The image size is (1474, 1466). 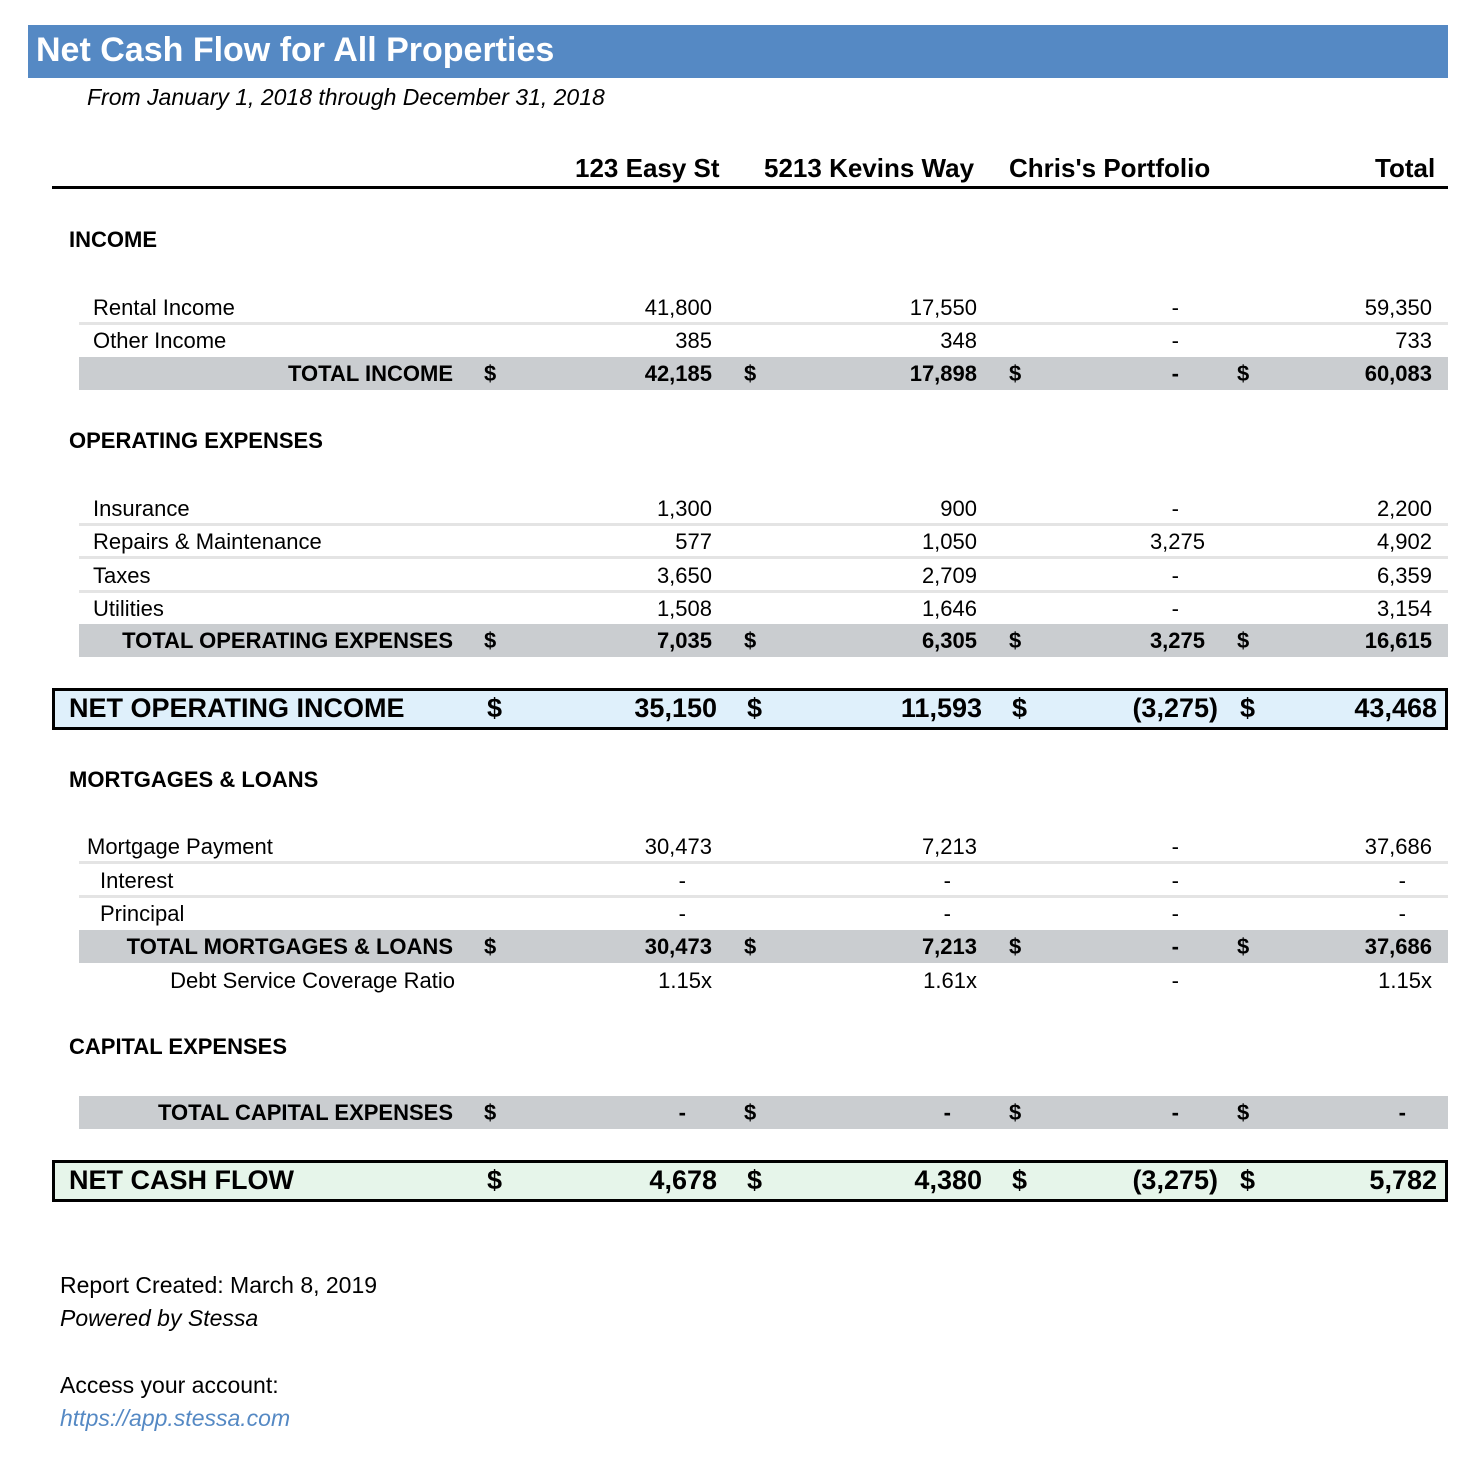 What do you see at coordinates (1405, 168) in the screenshot?
I see `column-header-total: Total` at bounding box center [1405, 168].